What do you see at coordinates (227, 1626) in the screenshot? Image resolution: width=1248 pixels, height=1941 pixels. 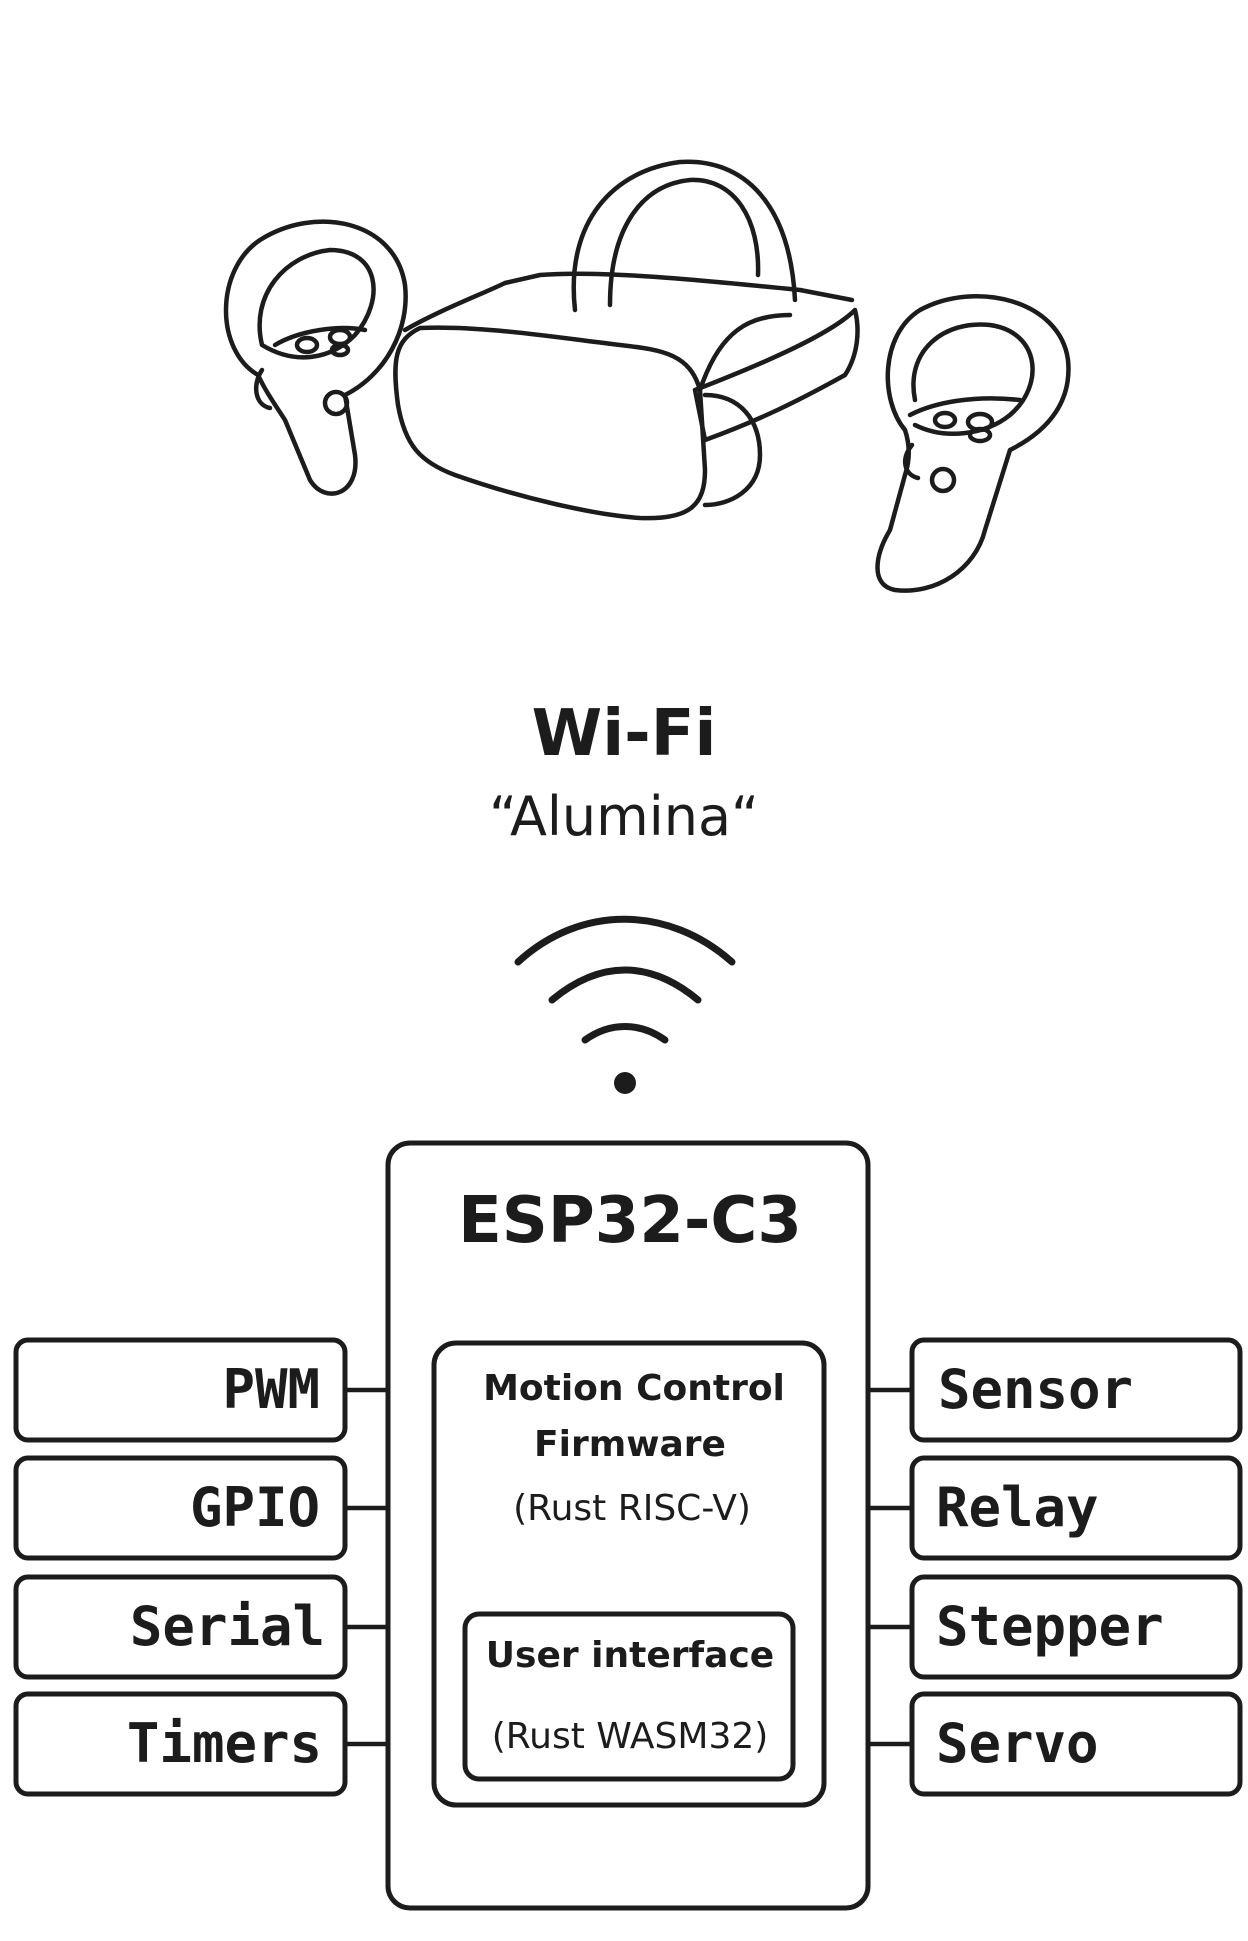 I see `port-label-serial: Serial` at bounding box center [227, 1626].